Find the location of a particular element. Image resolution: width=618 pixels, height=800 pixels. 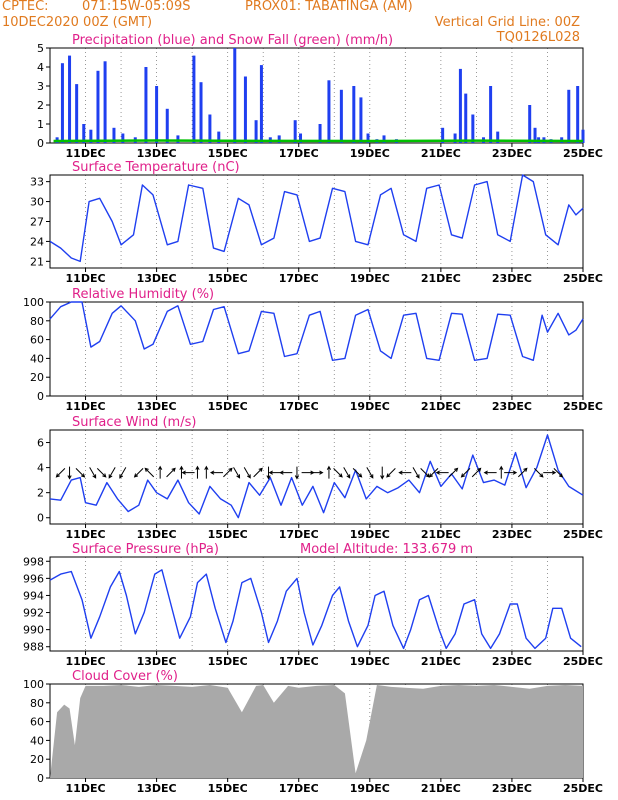

y-tick-label: 994 is located at coordinates (33, 595).